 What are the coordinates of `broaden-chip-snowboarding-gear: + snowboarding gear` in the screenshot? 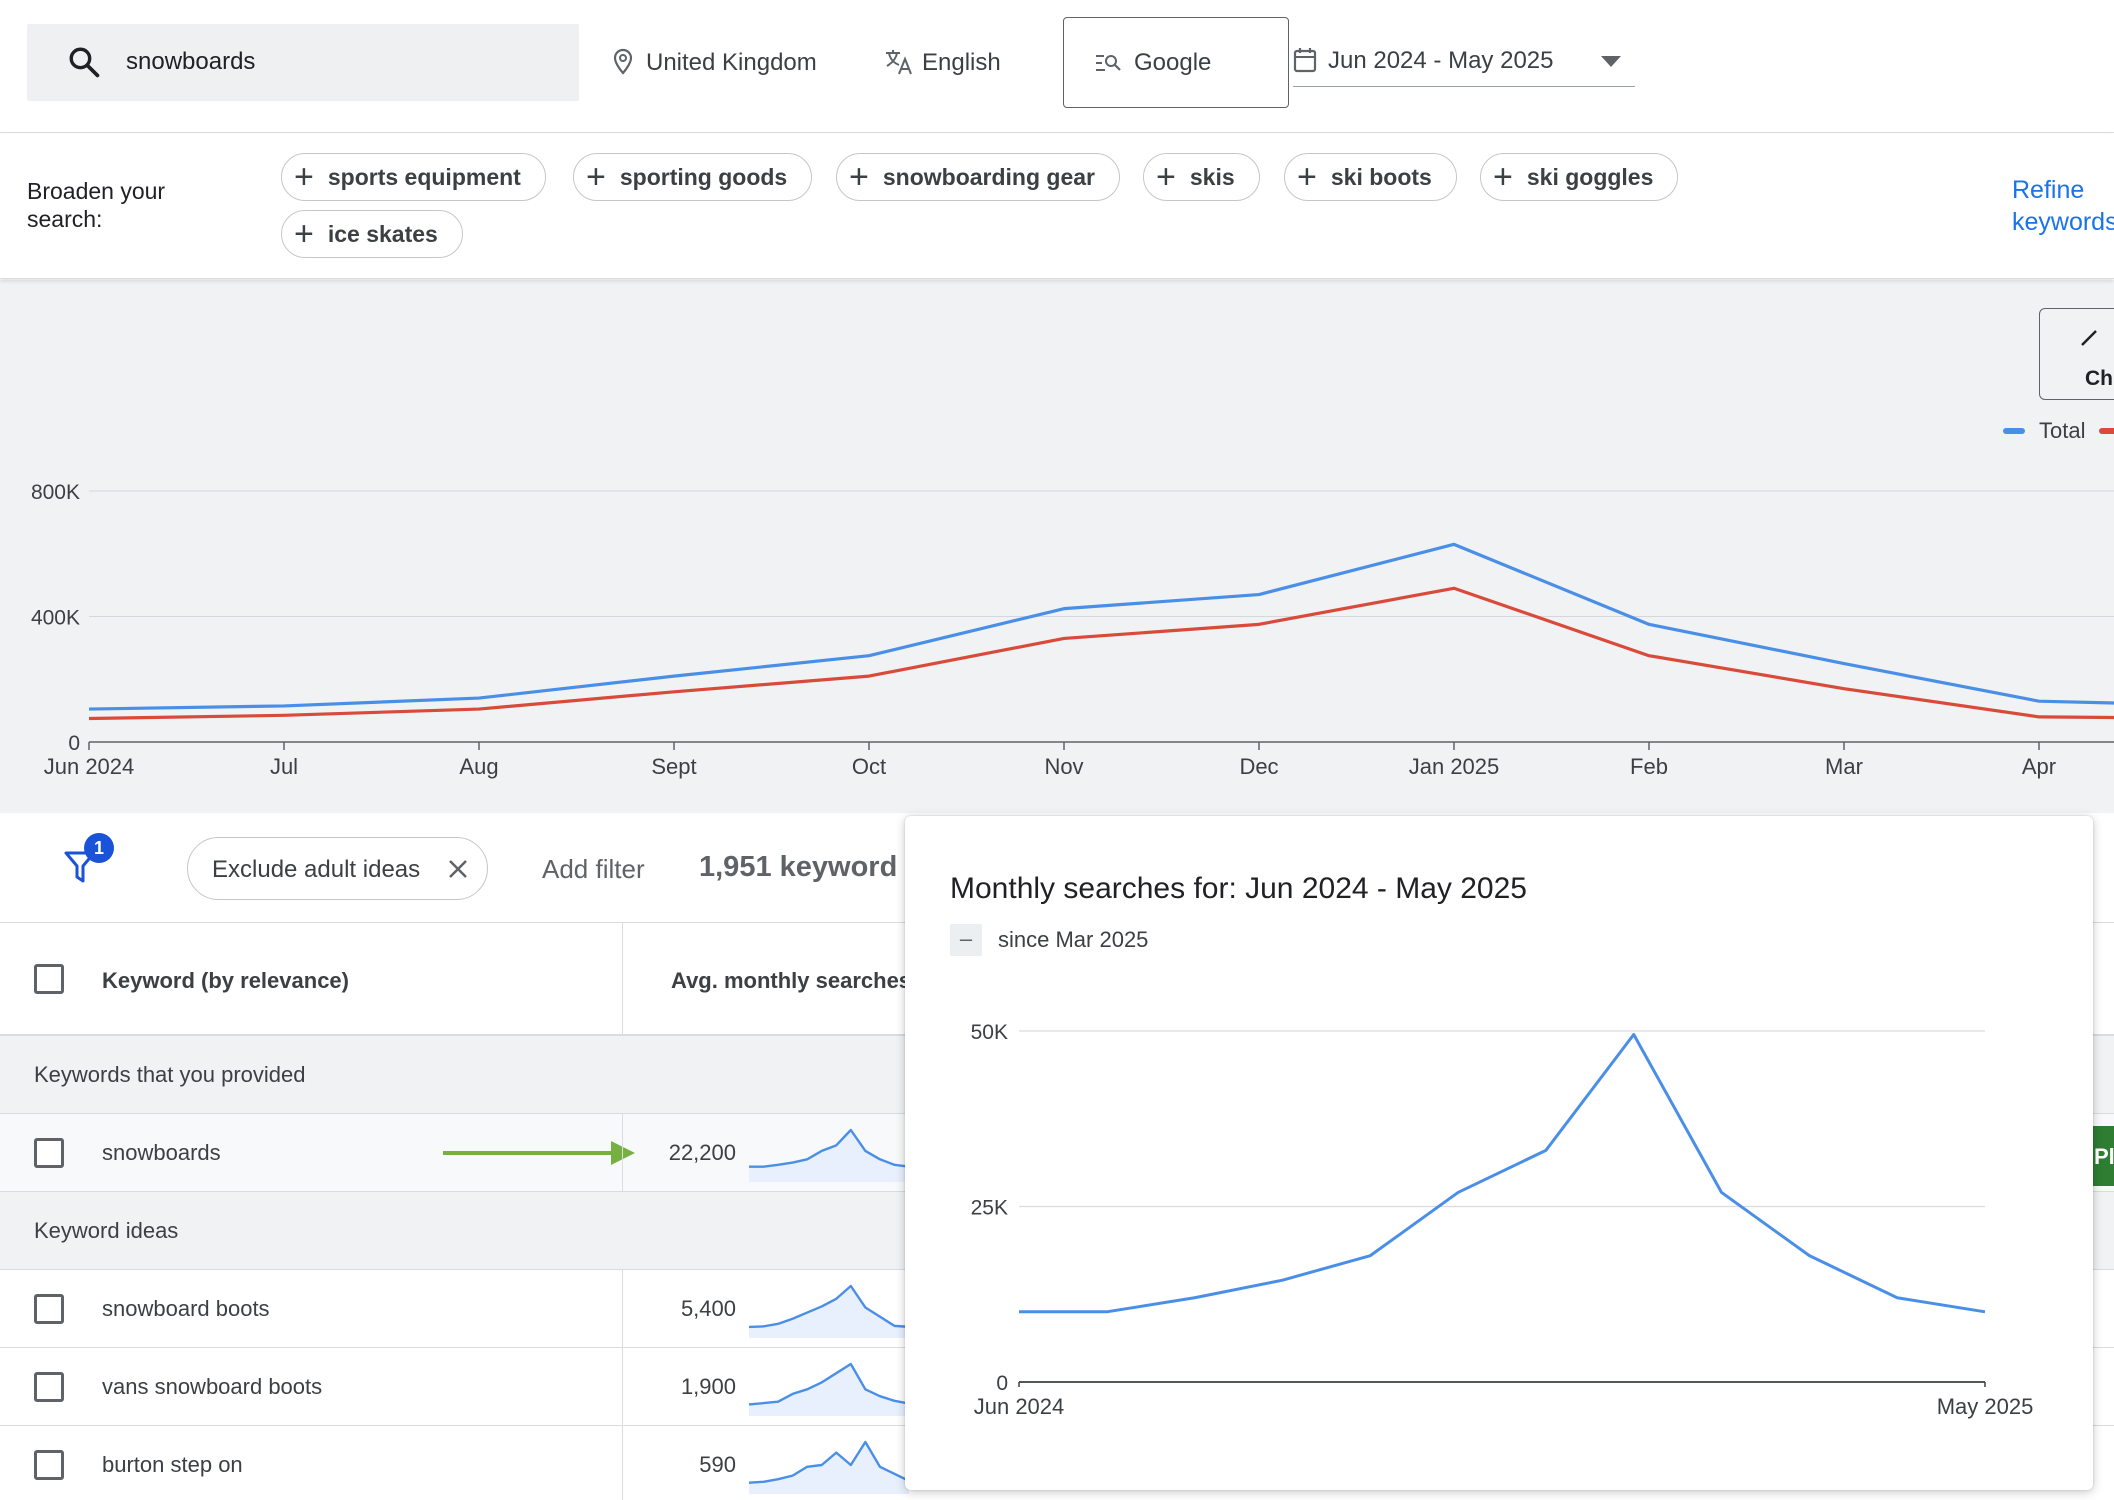 It's located at (978, 177).